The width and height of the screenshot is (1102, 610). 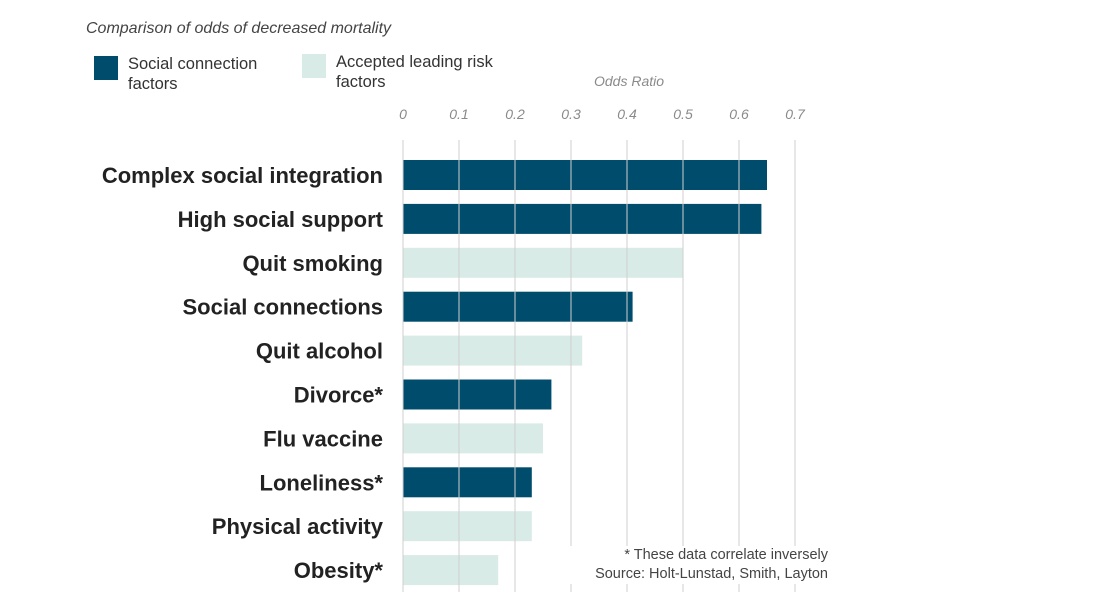 I want to click on x-tick-label: 0.2, so click(x=515, y=114).